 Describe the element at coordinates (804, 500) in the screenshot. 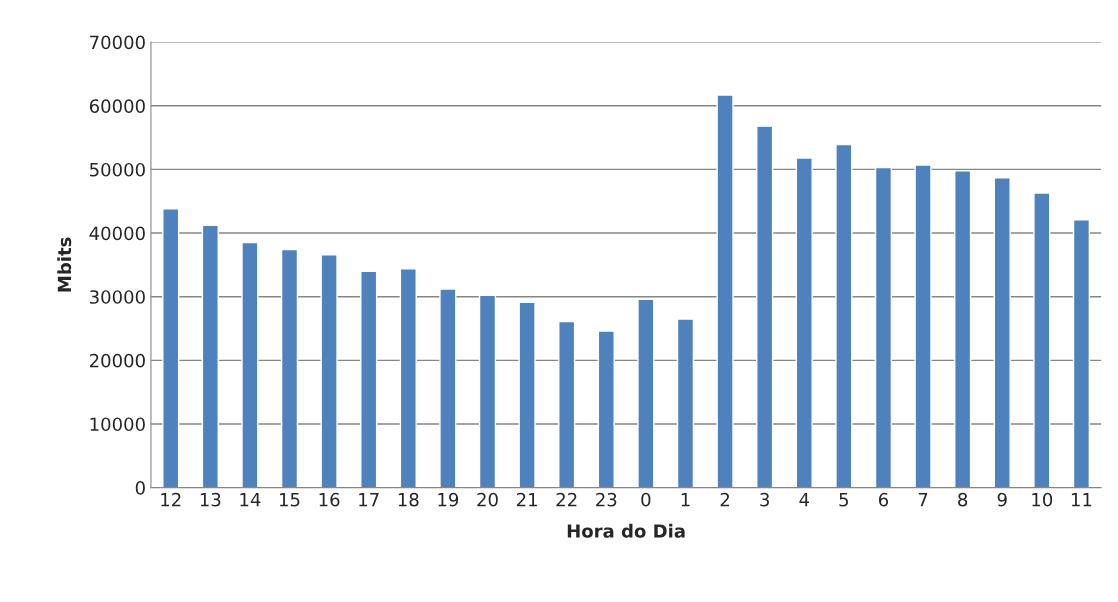

I see `x-tick-label: 4` at that location.